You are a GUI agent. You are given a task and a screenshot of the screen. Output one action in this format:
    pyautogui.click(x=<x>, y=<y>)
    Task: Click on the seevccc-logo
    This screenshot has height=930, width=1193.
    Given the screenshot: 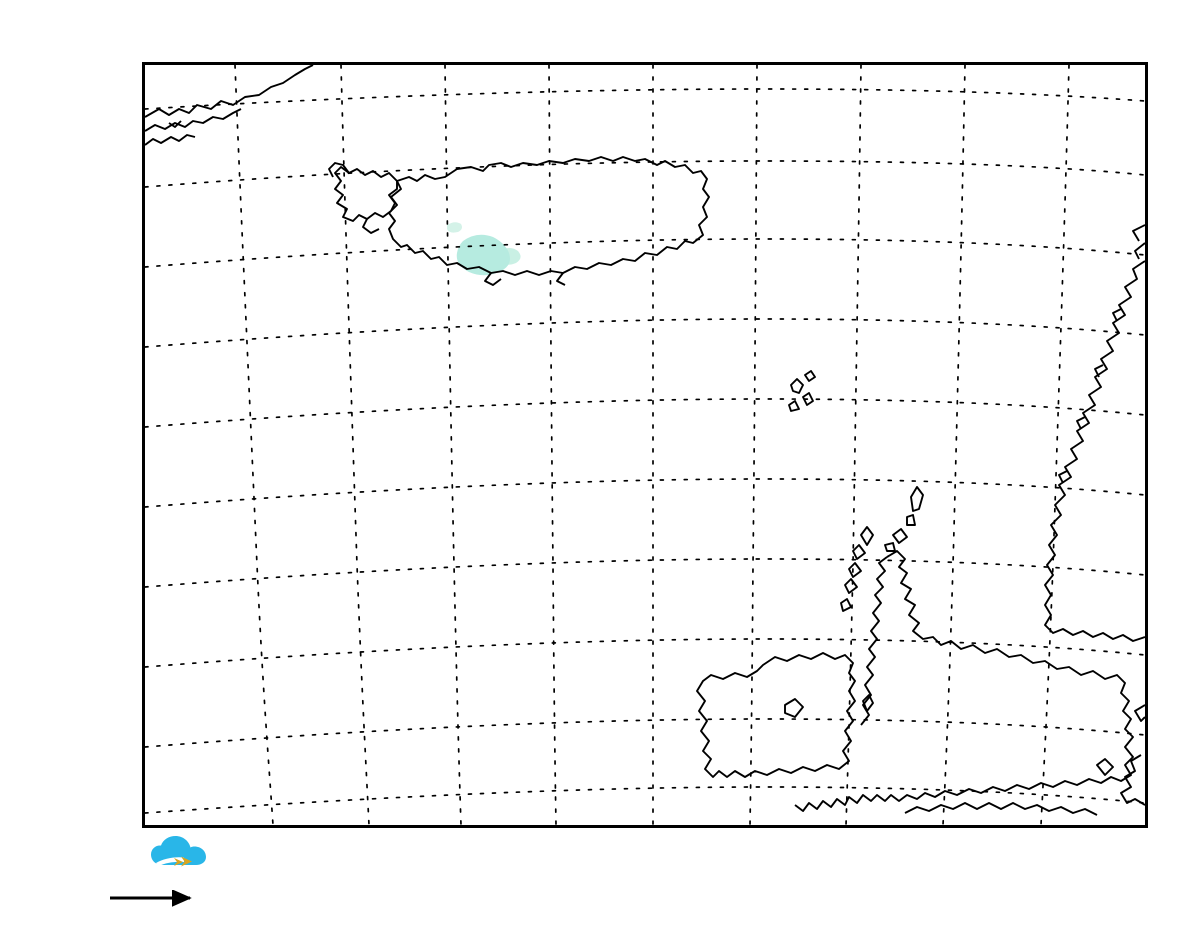 What is the action you would take?
    pyautogui.click(x=186, y=854)
    